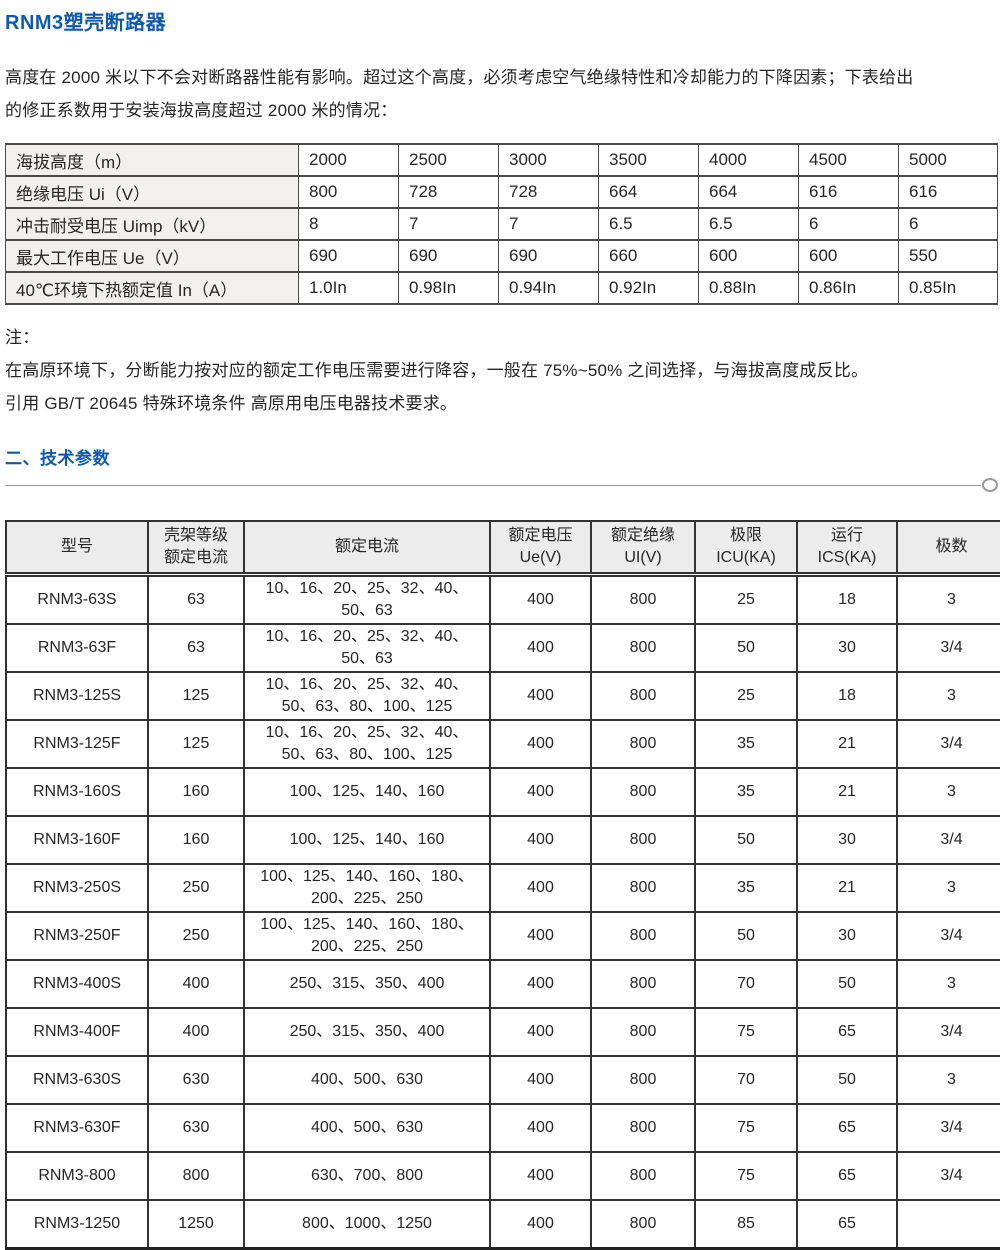 This screenshot has width=1000, height=1250. I want to click on column-header-rated-current: 额定电流, so click(367, 548).